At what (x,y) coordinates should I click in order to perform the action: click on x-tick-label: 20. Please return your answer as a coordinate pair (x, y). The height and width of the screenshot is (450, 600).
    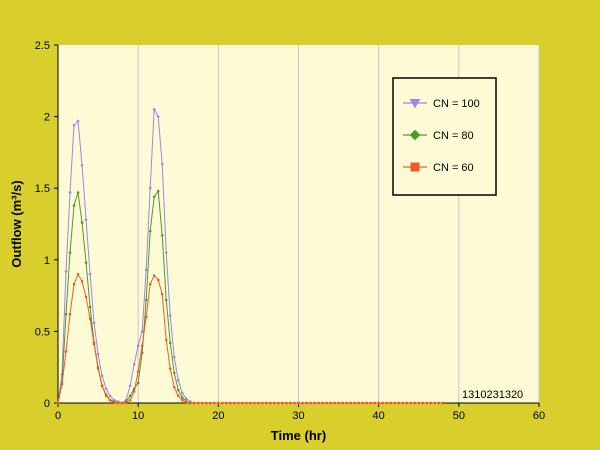
    Looking at the image, I should click on (218, 416).